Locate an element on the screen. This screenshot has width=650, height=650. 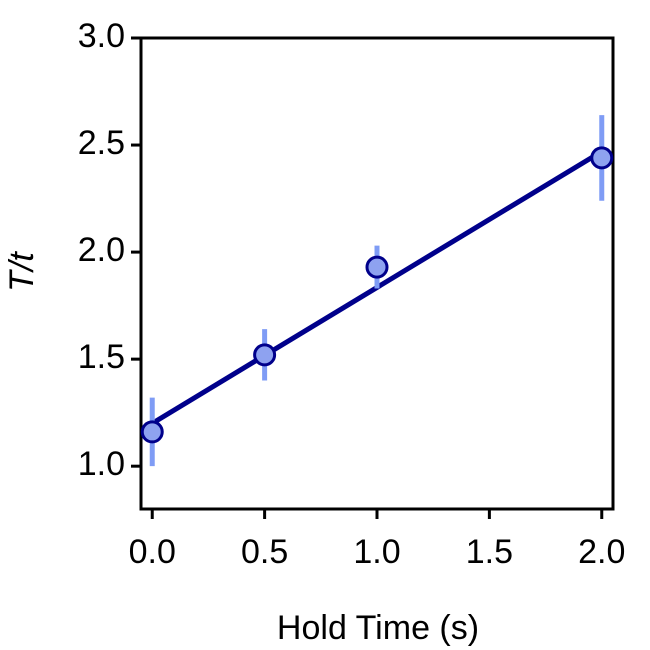
y-tick-label: 2.0 is located at coordinates (101, 250).